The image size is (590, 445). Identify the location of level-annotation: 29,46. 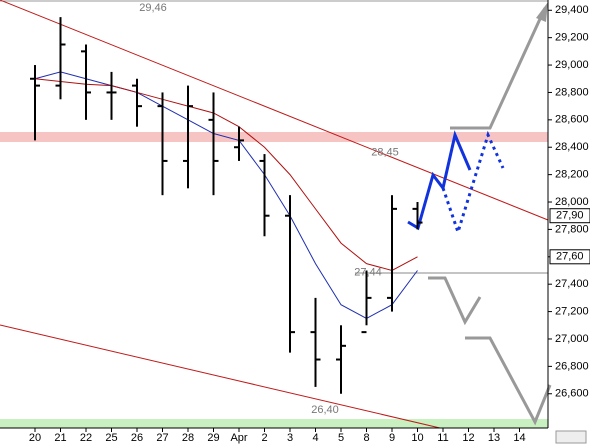
(153, 8).